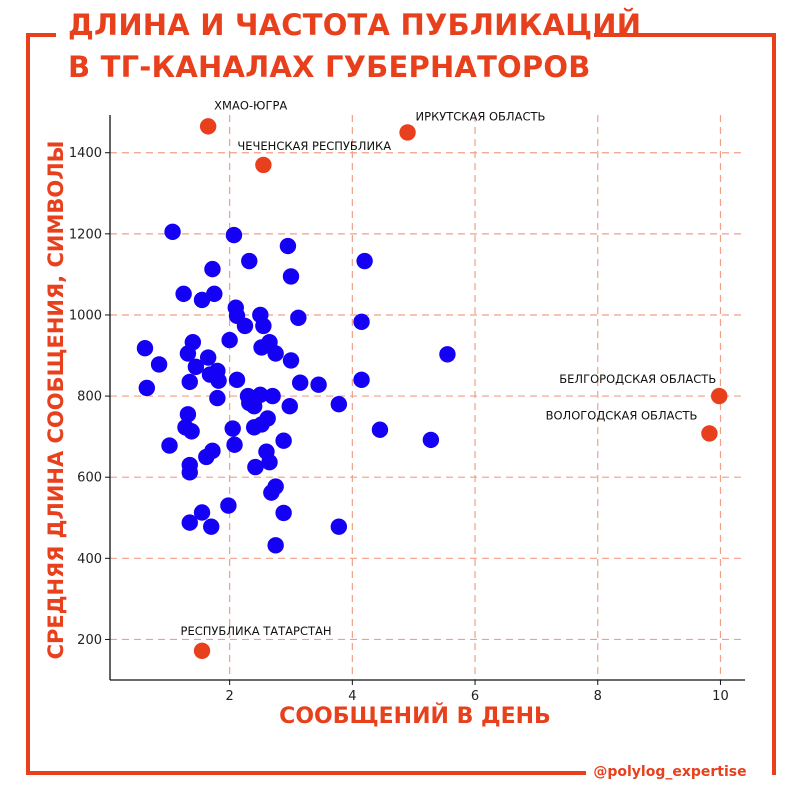  What do you see at coordinates (314, 146) in the screenshot?
I see `annotation-label-2: ЧЕЧЕНСКАЯ РЕСПУБЛИКА` at bounding box center [314, 146].